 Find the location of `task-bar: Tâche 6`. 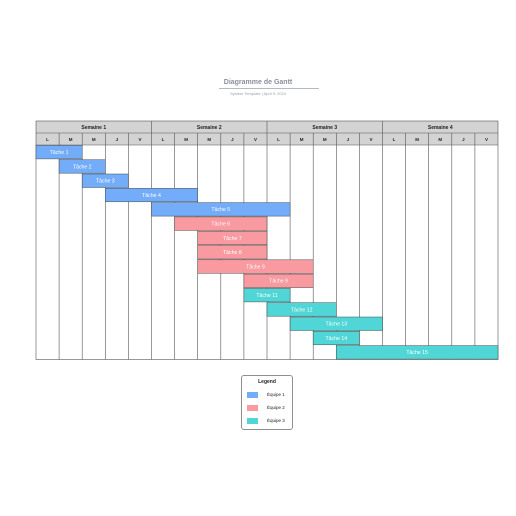

task-bar: Tâche 6 is located at coordinates (221, 223).